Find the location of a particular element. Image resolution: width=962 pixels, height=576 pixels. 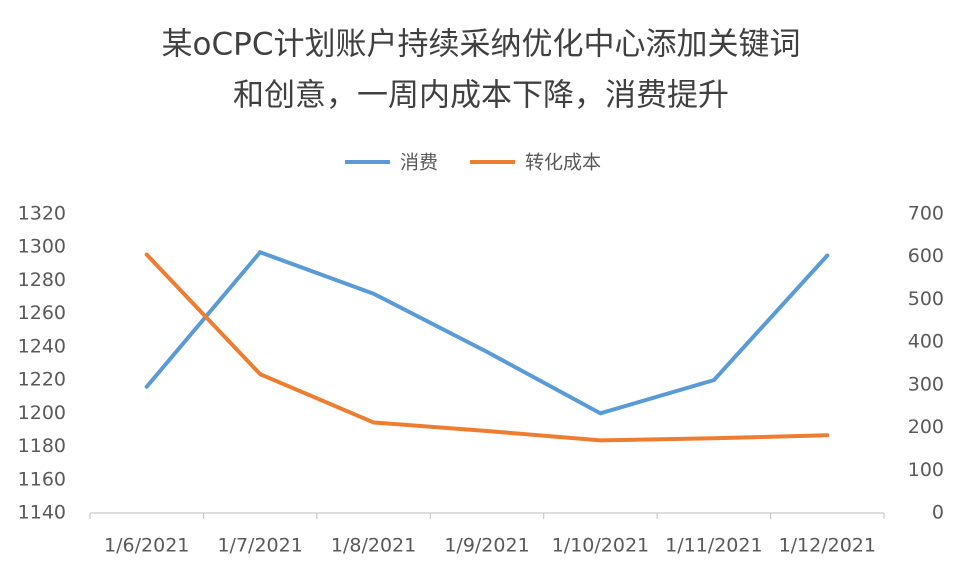

y-tick-label: 1220 is located at coordinates (42, 380).